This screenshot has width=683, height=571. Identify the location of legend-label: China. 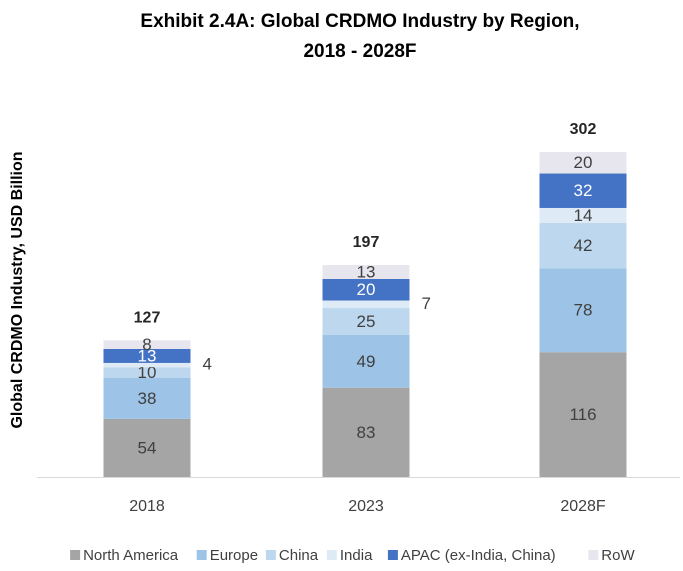
(299, 555).